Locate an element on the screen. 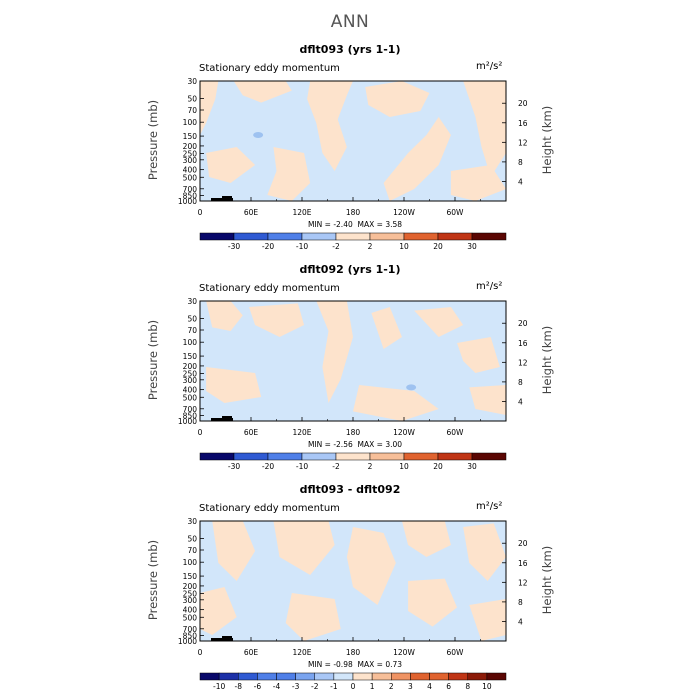  units-label: m²/s² is located at coordinates (489, 66).